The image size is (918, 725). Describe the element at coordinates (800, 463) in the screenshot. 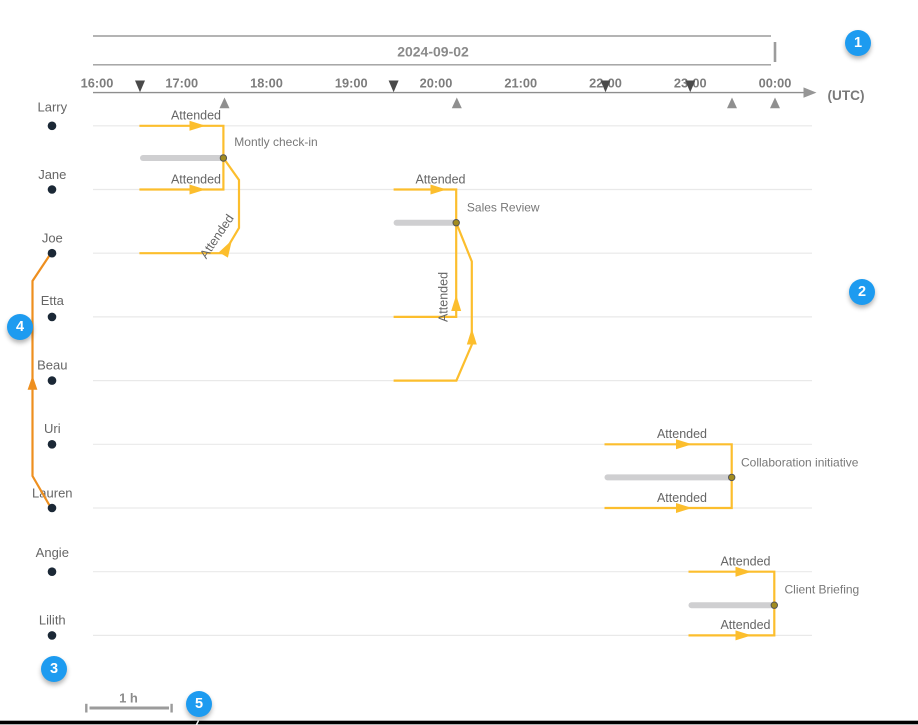

I see `svg-text: Collaboration initiative` at that location.